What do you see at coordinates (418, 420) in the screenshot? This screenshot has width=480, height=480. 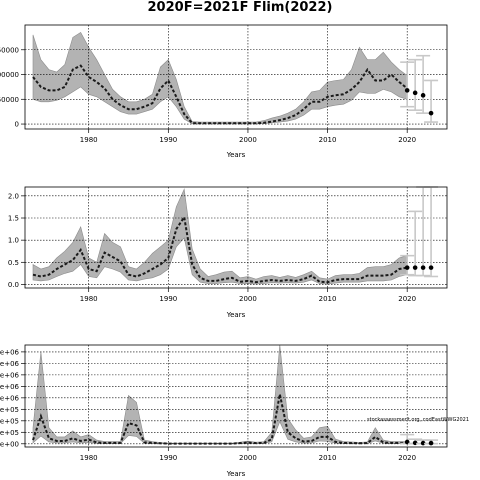 I see `source-note: stockassessment.org, codEastWWG2021` at bounding box center [418, 420].